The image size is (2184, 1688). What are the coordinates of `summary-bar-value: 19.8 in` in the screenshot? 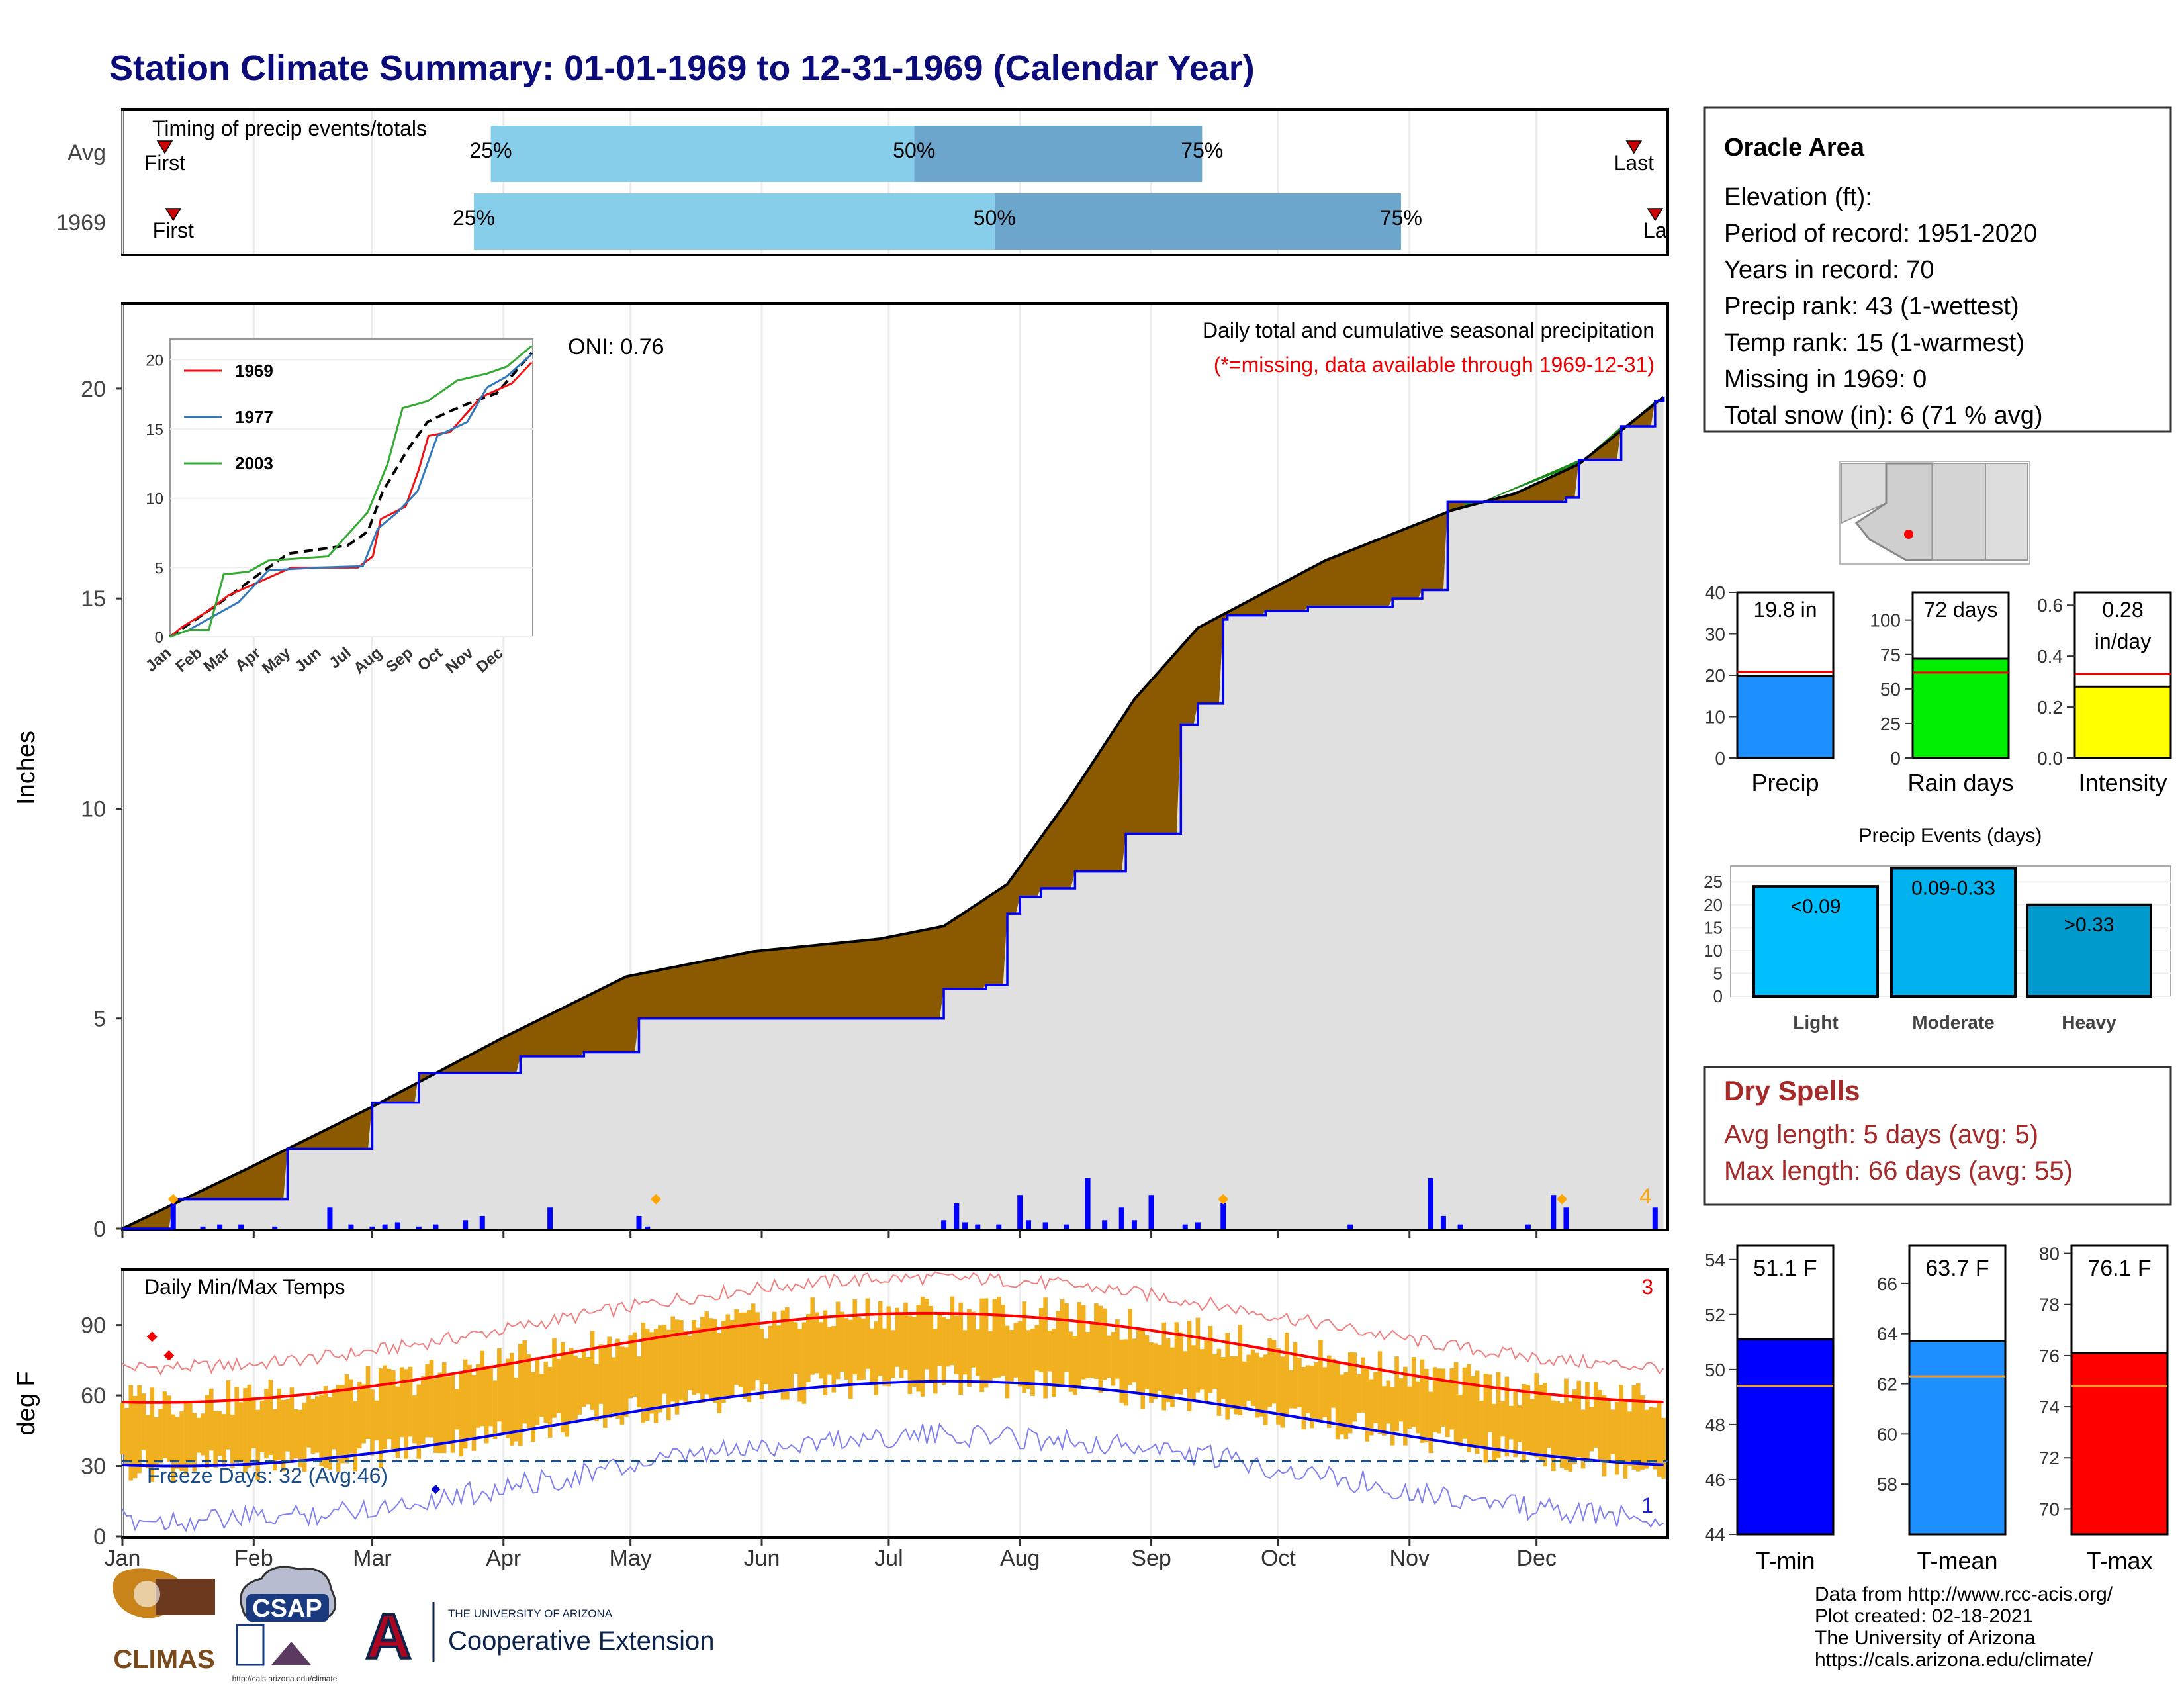 It's located at (1785, 610).